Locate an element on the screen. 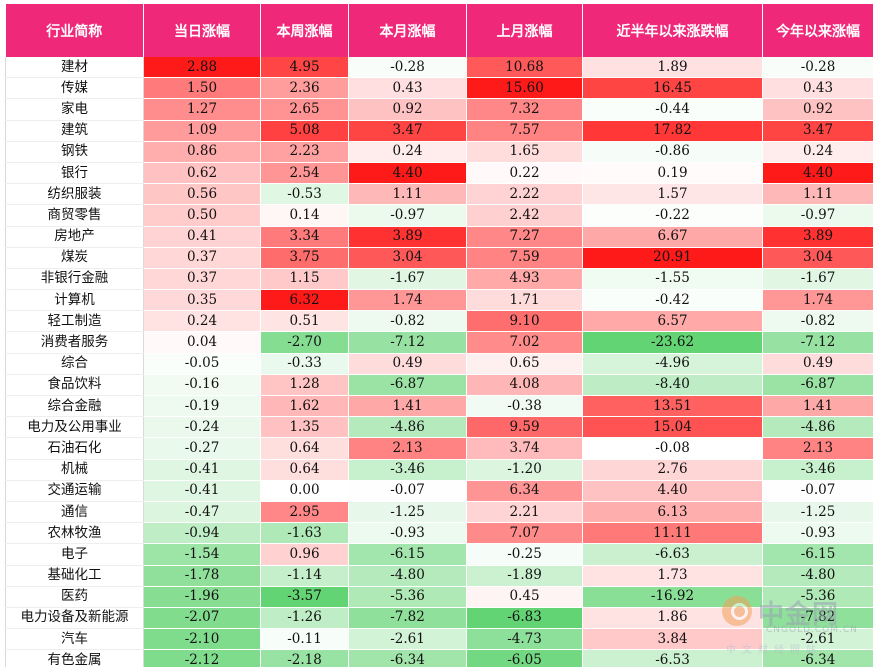 The height and width of the screenshot is (667, 879). value-cell: -1.54 is located at coordinates (202, 554).